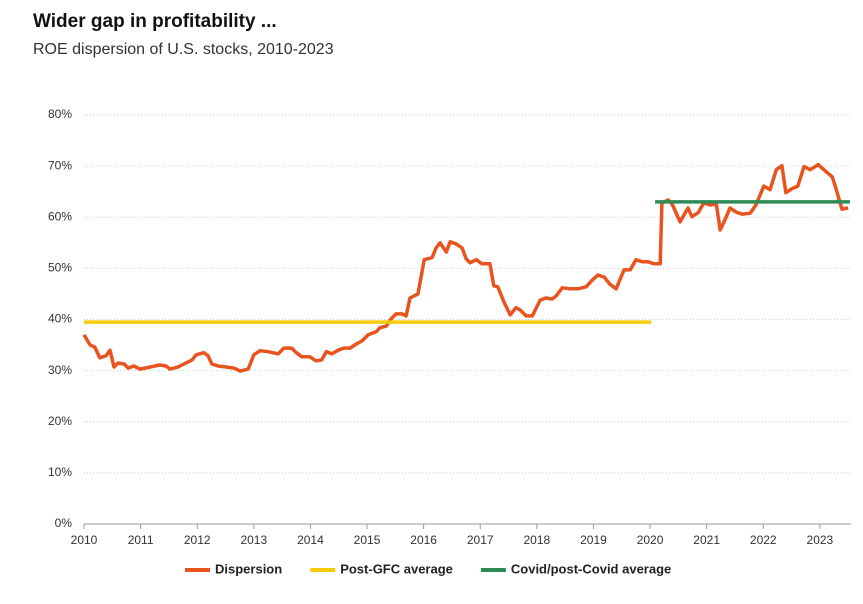 This screenshot has width=863, height=604. I want to click on y-tick-label: 10%, so click(60, 472).